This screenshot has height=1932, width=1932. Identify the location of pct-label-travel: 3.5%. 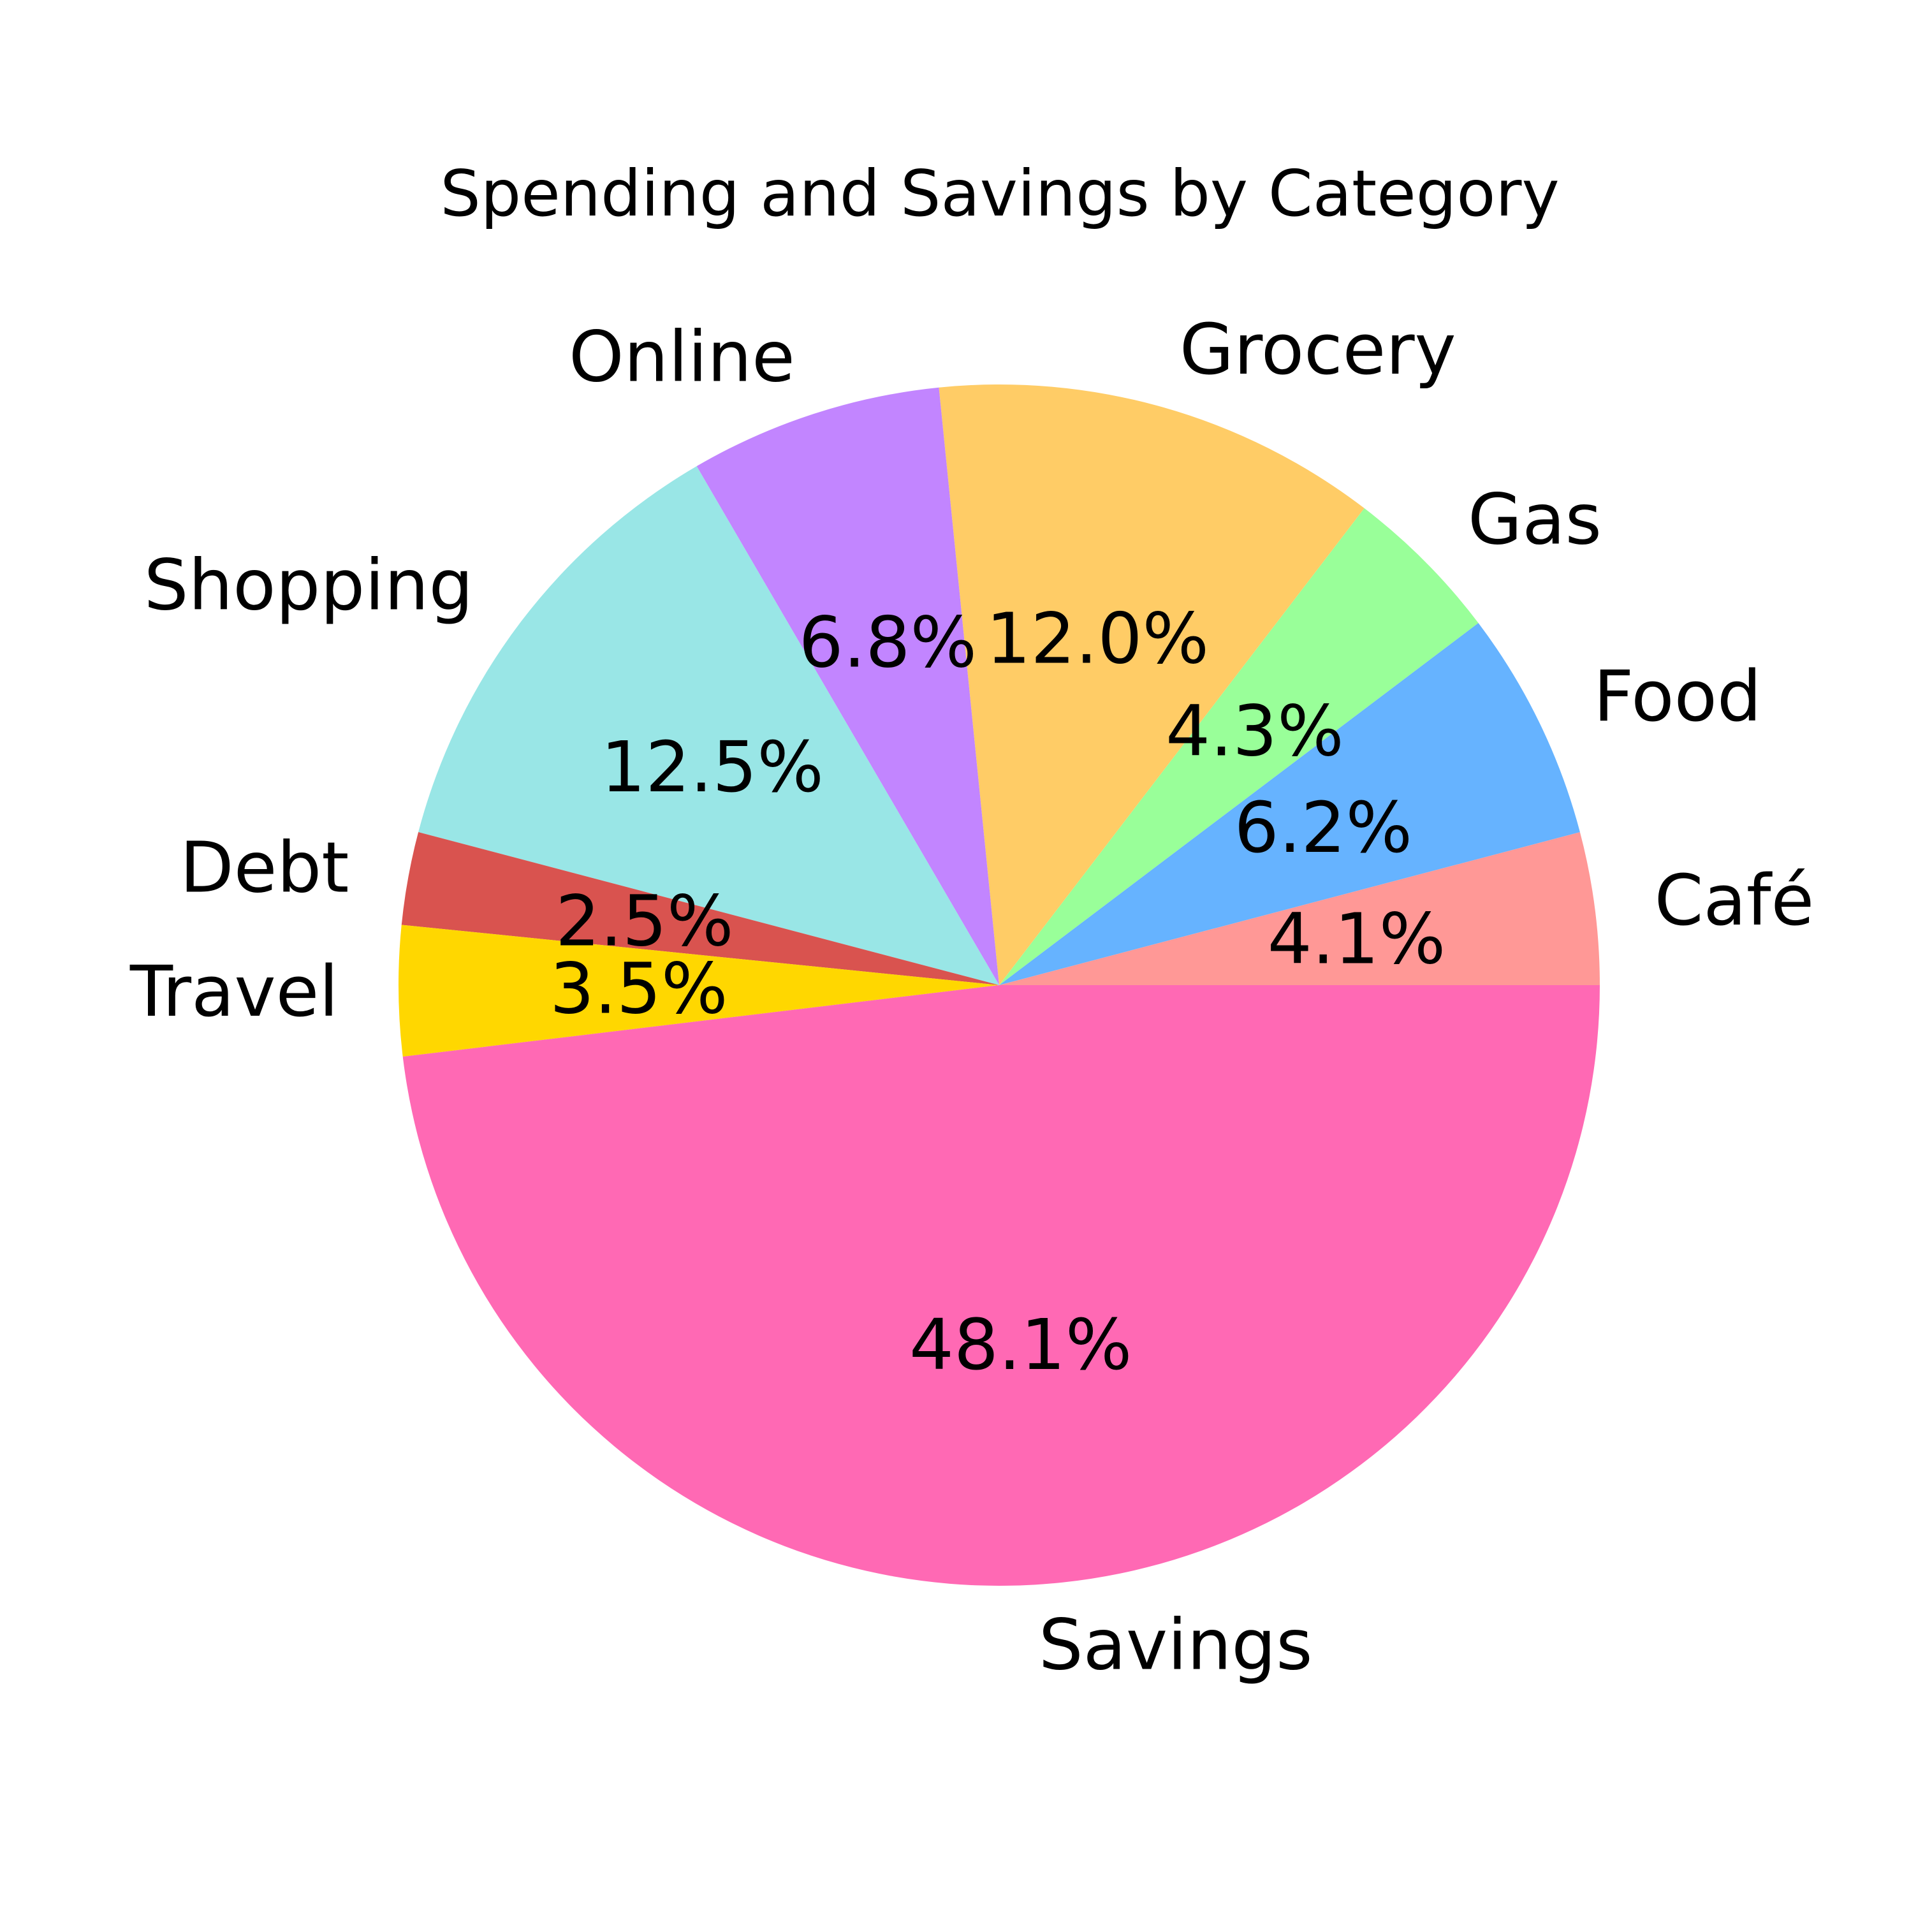
(639, 988).